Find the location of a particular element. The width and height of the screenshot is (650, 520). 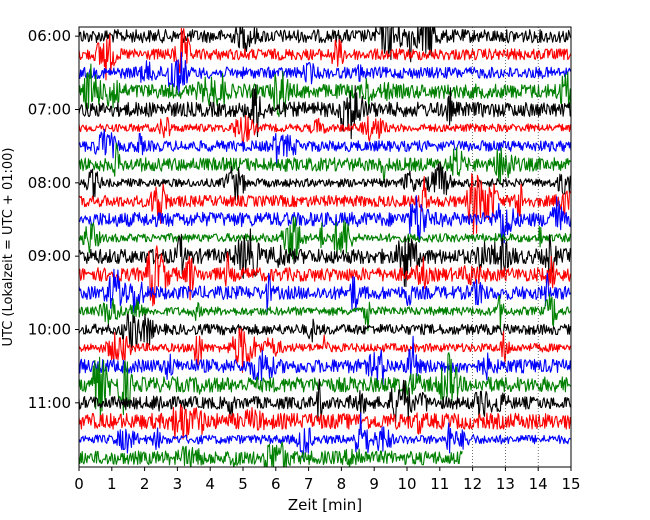

x-tick-label: 10 is located at coordinates (406, 484).